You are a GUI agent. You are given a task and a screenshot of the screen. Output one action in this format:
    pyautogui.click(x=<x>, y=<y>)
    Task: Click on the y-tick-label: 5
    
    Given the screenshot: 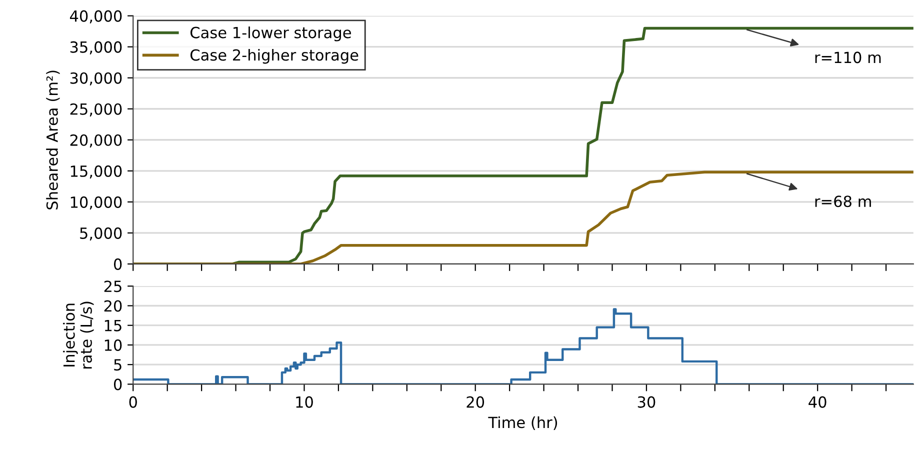 What is the action you would take?
    pyautogui.click(x=118, y=365)
    